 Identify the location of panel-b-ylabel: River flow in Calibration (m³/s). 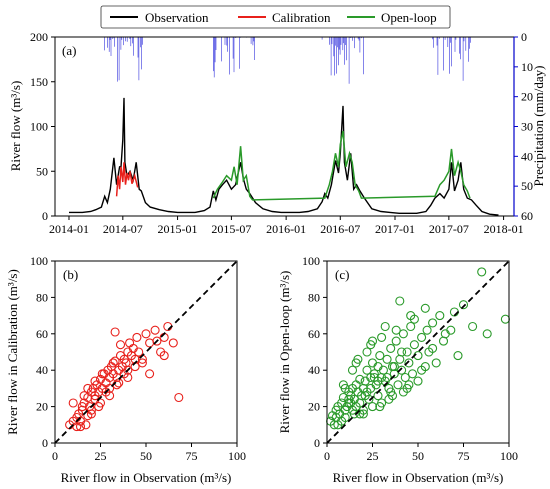
(12, 352).